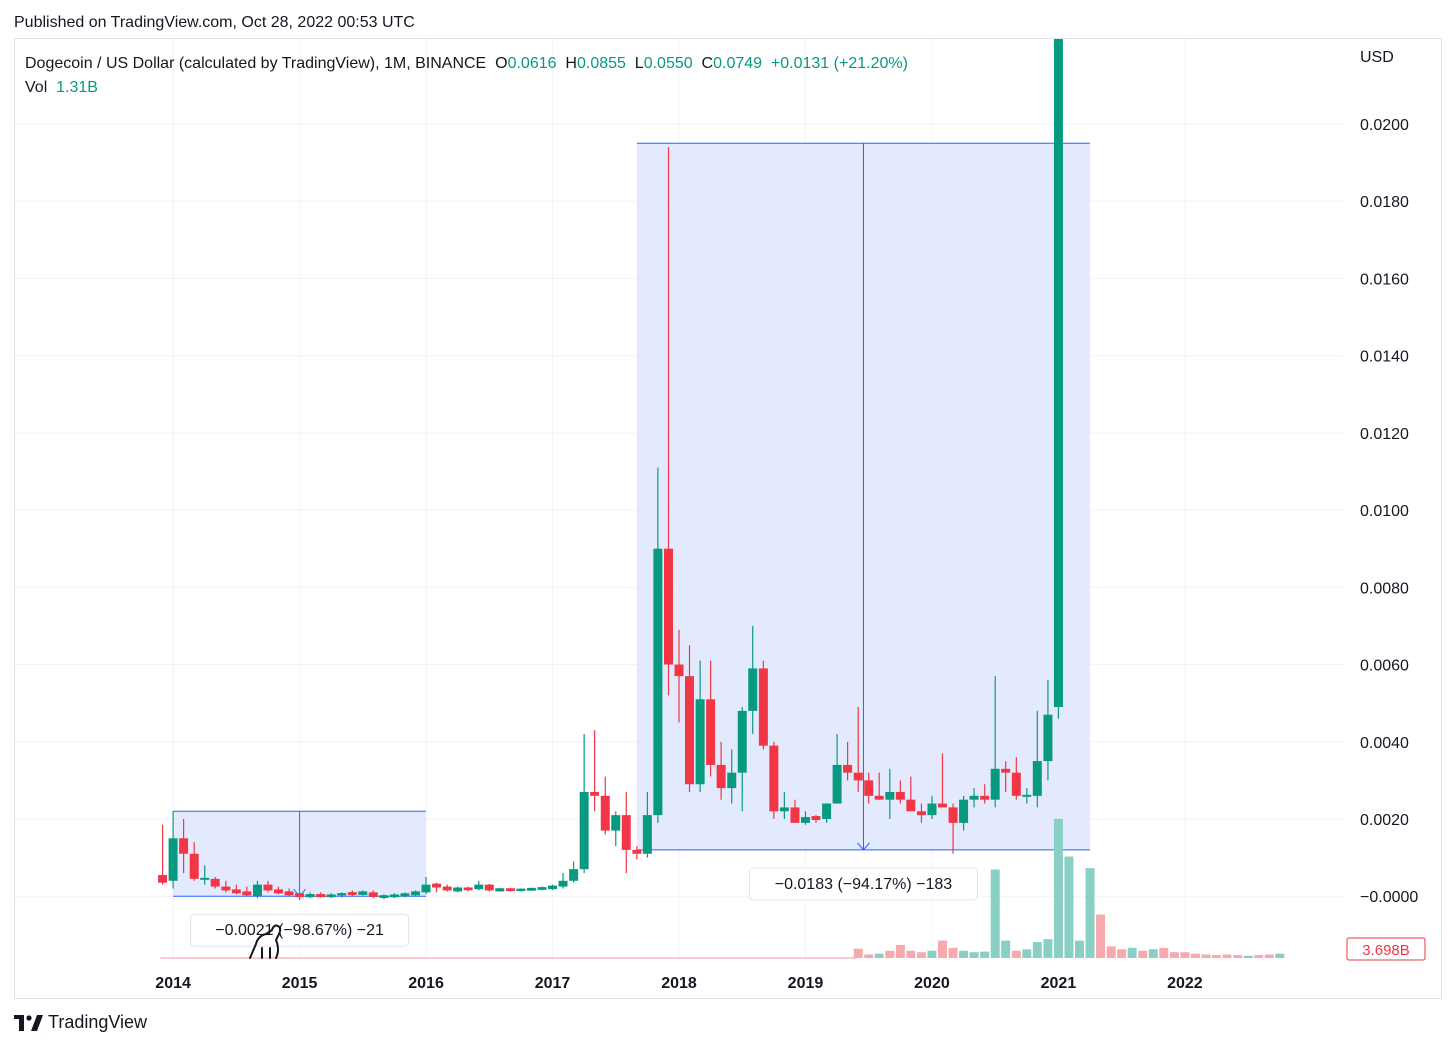  What do you see at coordinates (532, 63) in the screenshot?
I see `open-value: 0.0616` at bounding box center [532, 63].